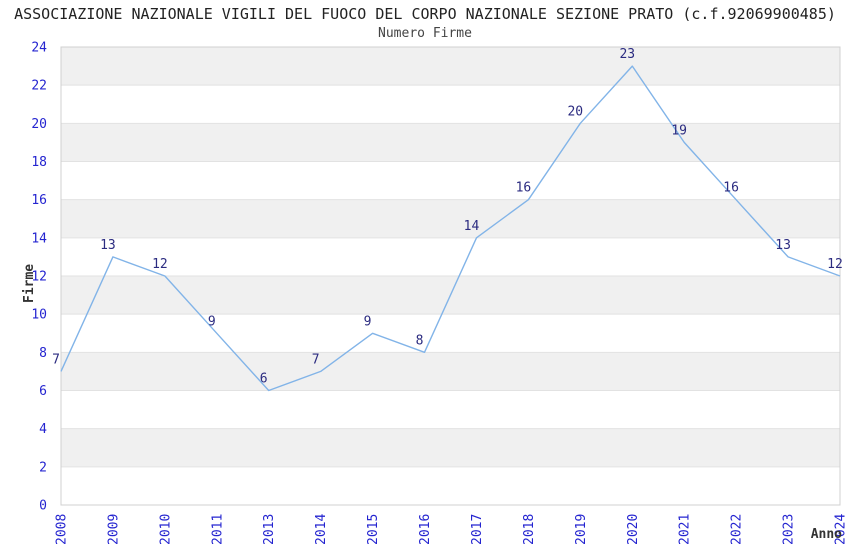  I want to click on x-tick-label: 2022, so click(737, 529).